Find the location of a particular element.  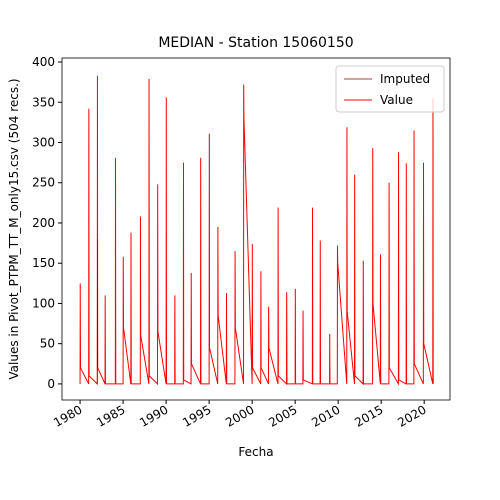

y-tick-label: 250 is located at coordinates (43, 183).